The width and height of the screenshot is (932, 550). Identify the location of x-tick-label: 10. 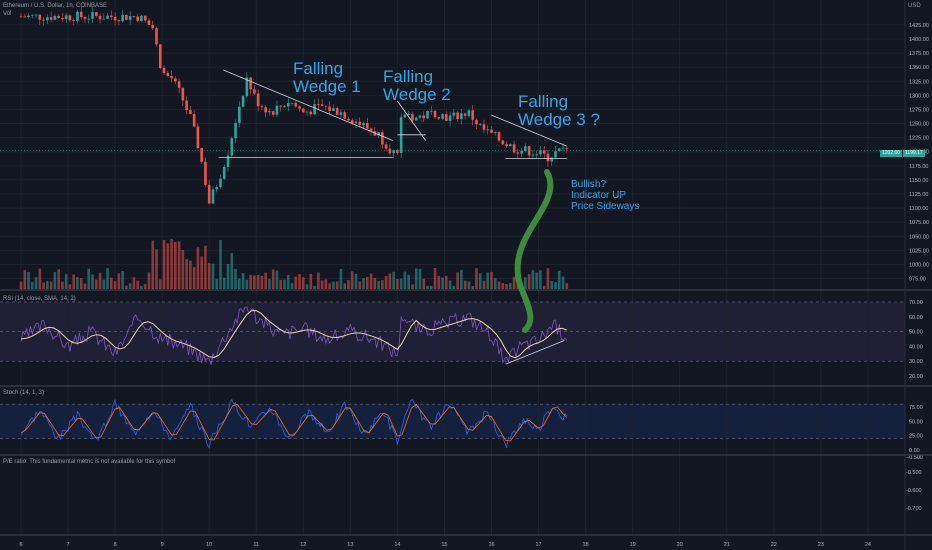
(209, 545).